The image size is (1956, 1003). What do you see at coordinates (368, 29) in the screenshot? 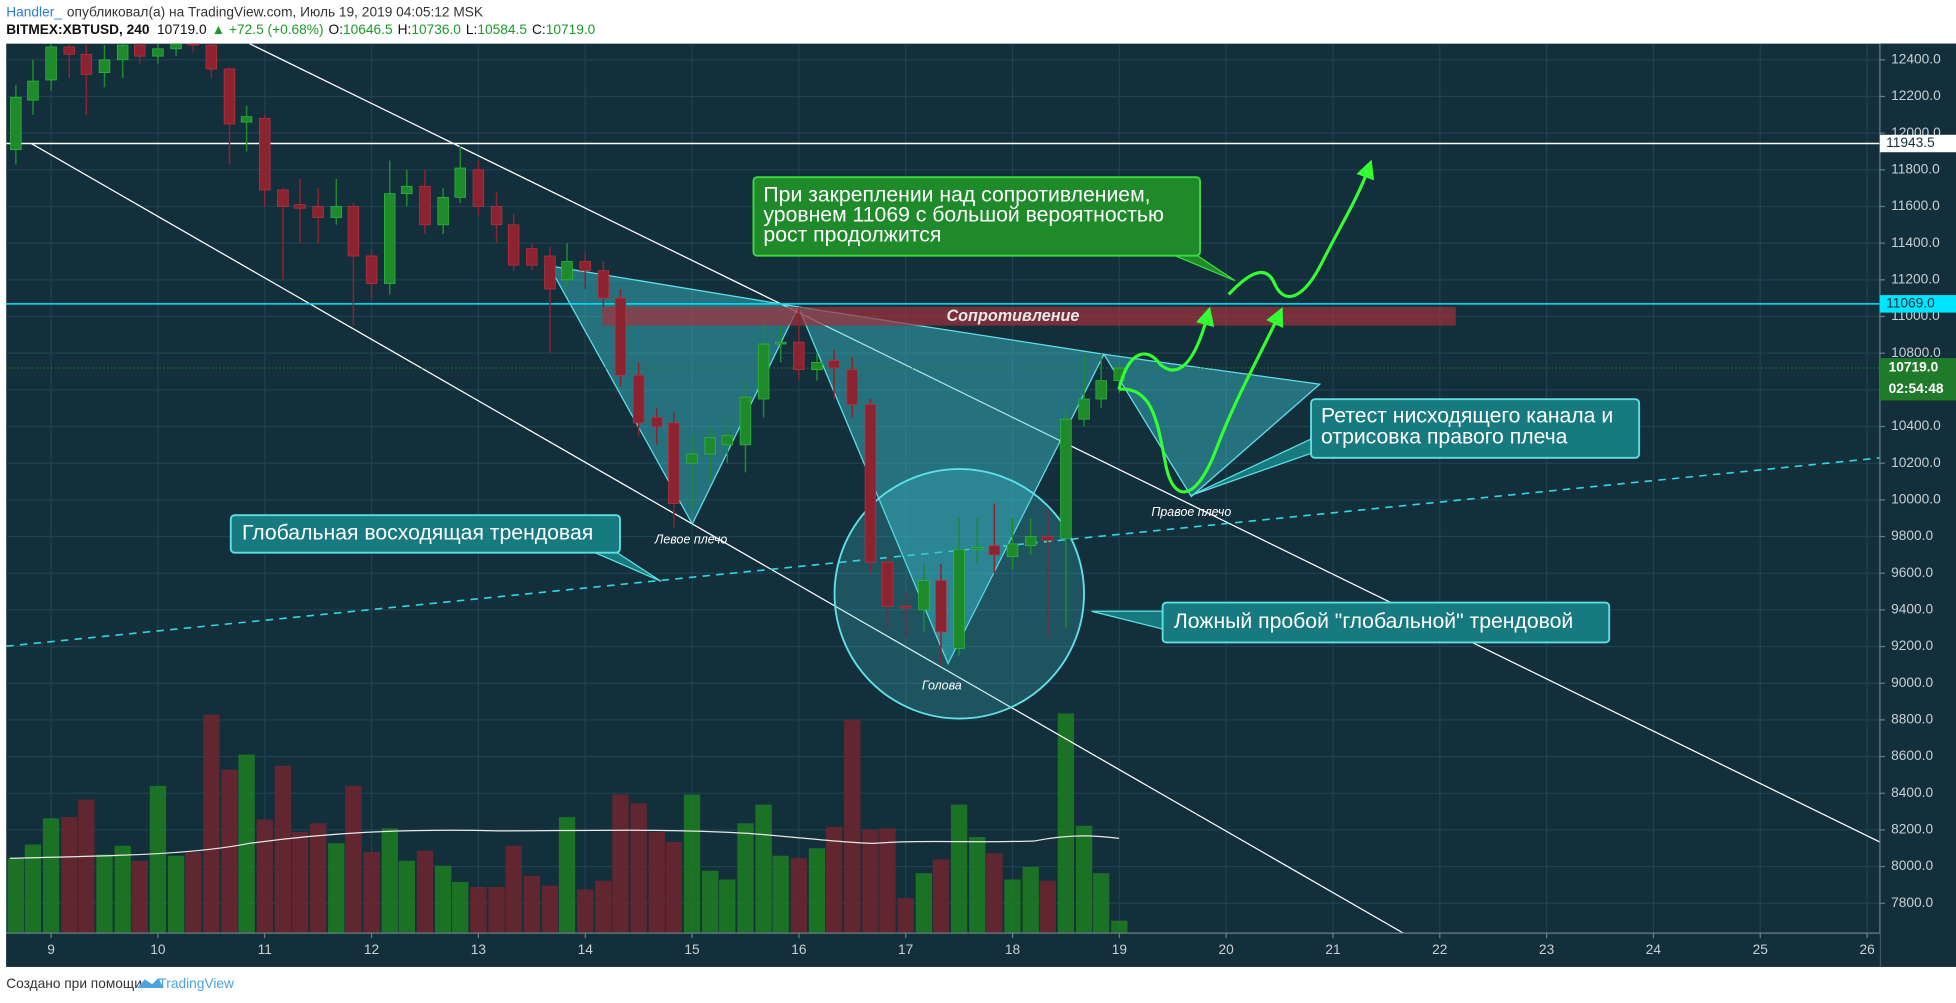
I see `ohlc-value: 10646.5` at bounding box center [368, 29].